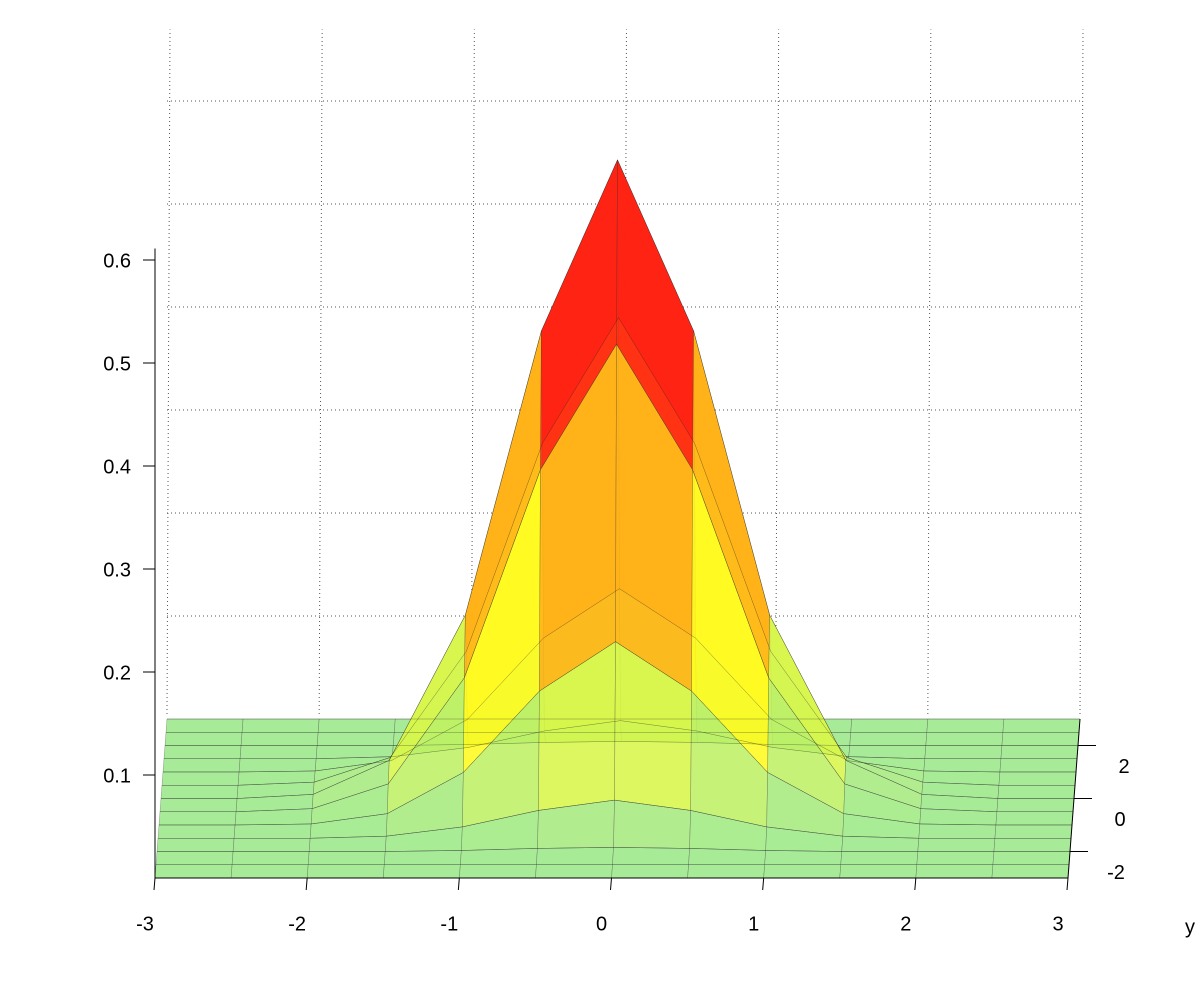 The height and width of the screenshot is (1005, 1200). Describe the element at coordinates (117, 673) in the screenshot. I see `z-tick-label: 0.2` at that location.